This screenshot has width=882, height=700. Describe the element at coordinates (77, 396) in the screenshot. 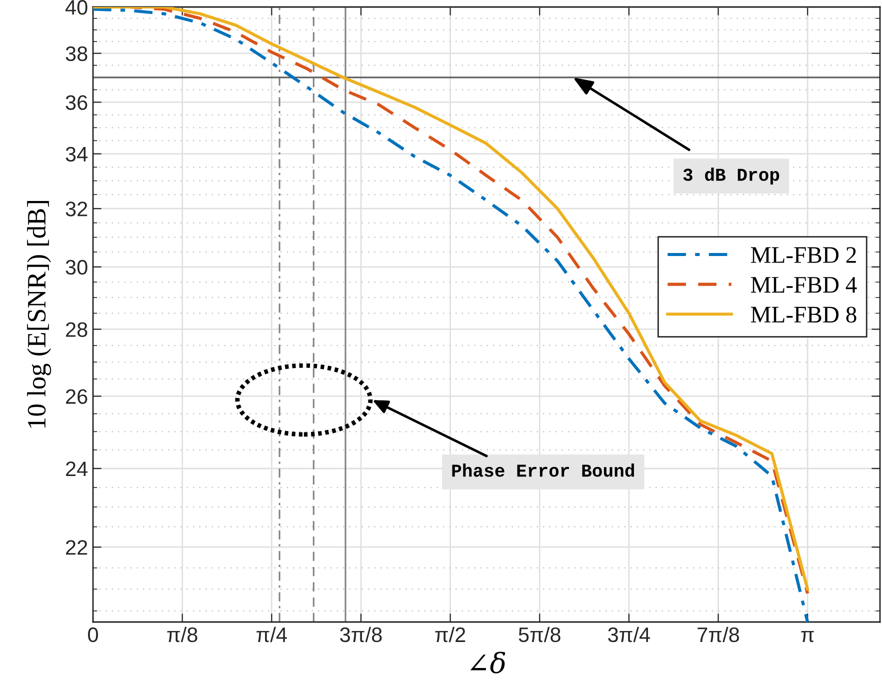

I see `y-tick-label: 26` at that location.